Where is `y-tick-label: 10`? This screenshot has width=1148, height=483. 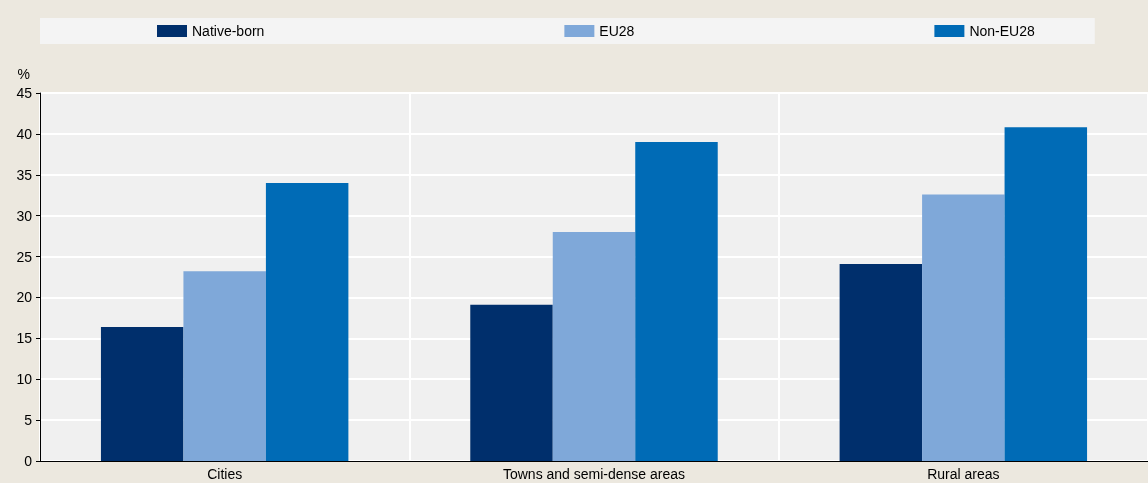
y-tick-label: 10 is located at coordinates (24, 379).